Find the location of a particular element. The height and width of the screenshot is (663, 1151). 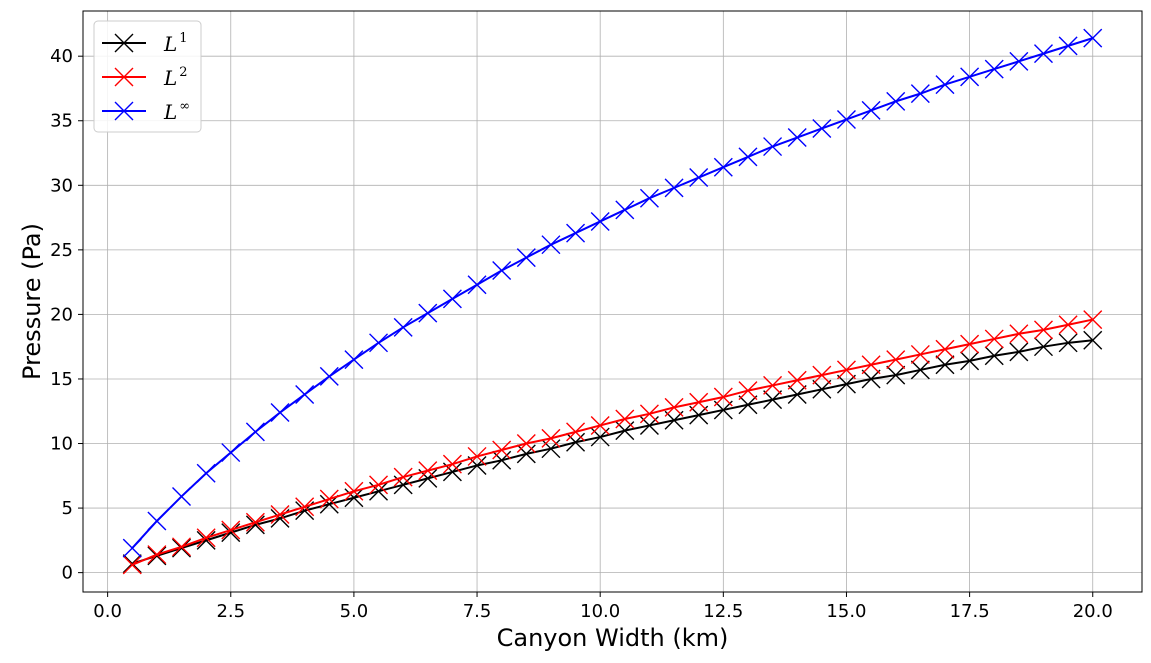

x-axis-label: Canyon Width (km) is located at coordinates (613, 638).